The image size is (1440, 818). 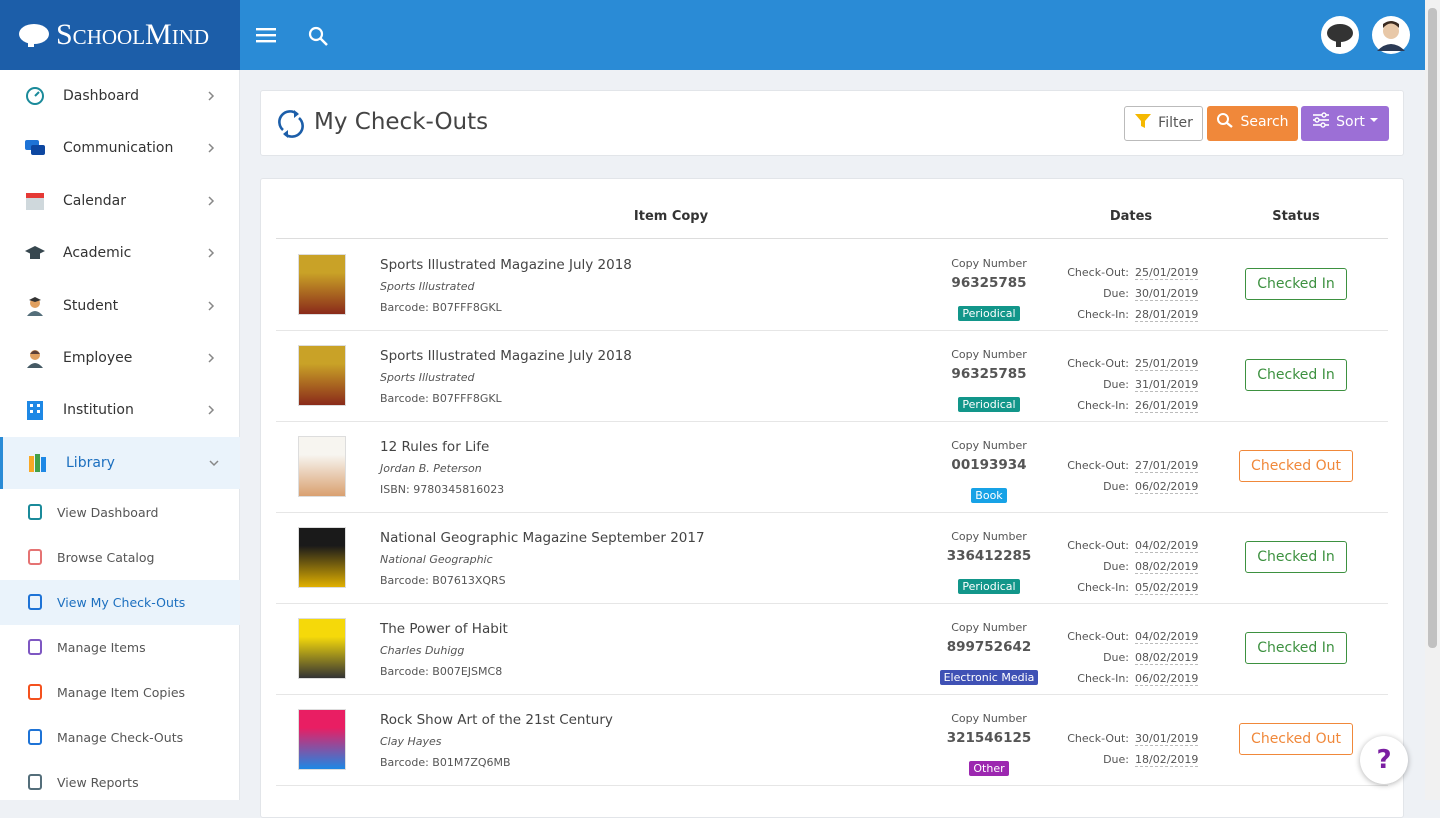 I want to click on submenu-label: View Reports, so click(x=98, y=782).